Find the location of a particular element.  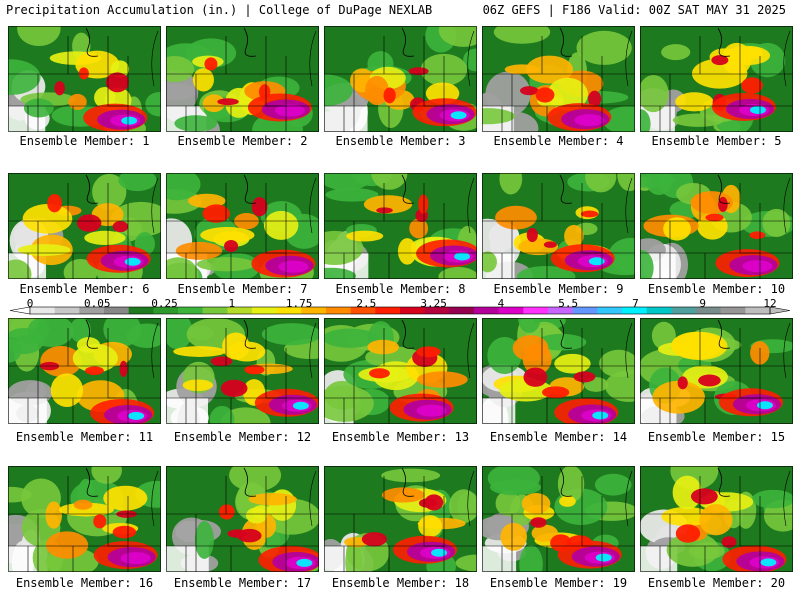

ensemble-member-label: Ensemble Member: 15 is located at coordinates (716, 437).